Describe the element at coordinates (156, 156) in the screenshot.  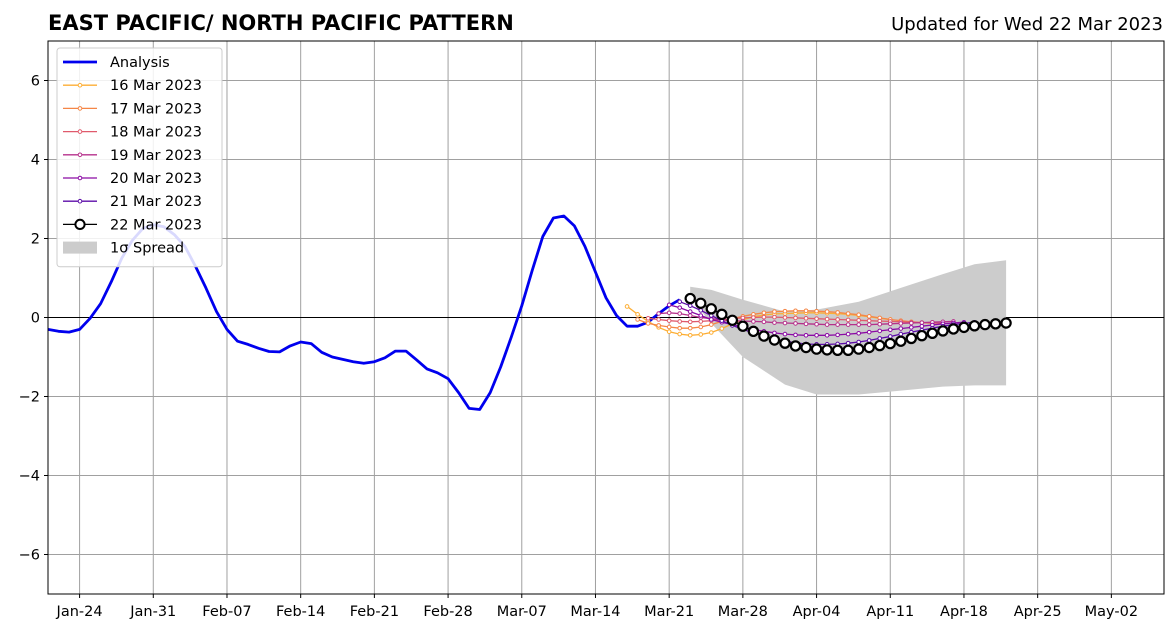
I see `legend-label: 19 Mar 2023` at that location.